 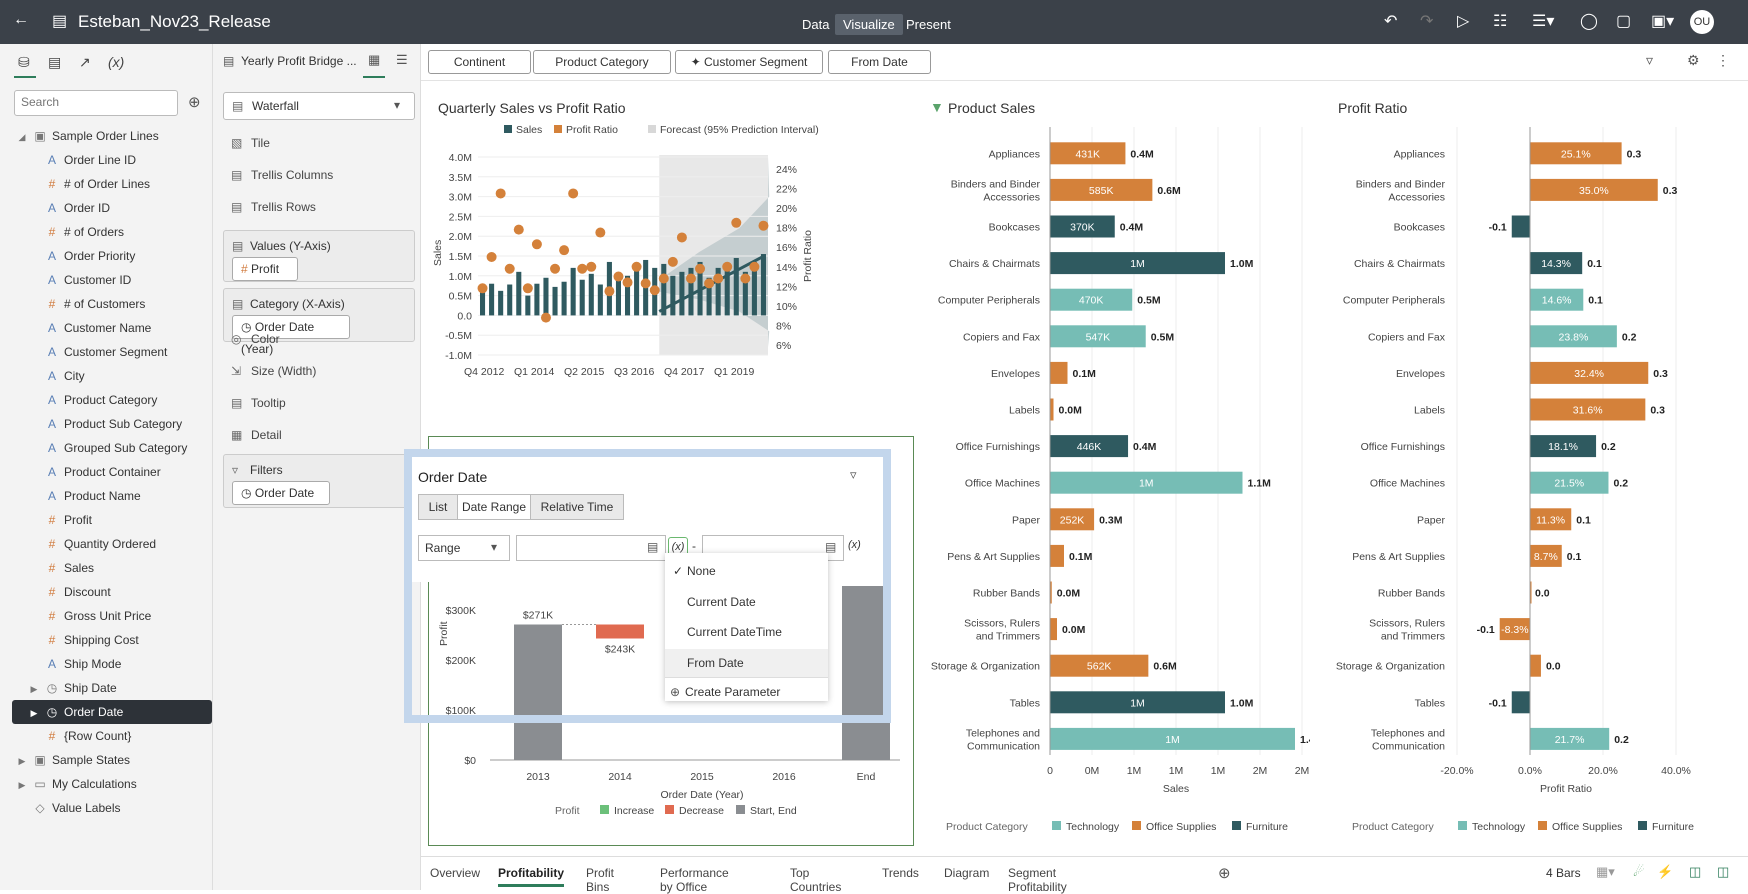 I want to click on tree-item-sales: # Sales, so click(x=112, y=568).